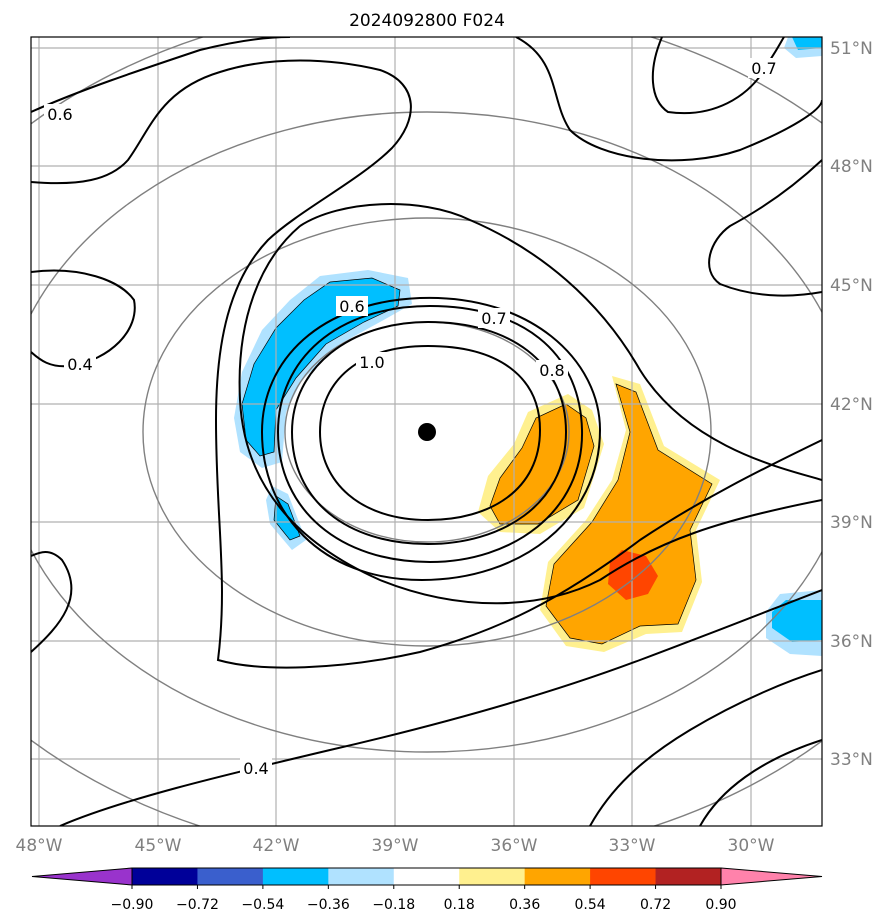 The image size is (892, 924). Describe the element at coordinates (427, 21) in the screenshot. I see `map-title: 2024092800 F024` at that location.